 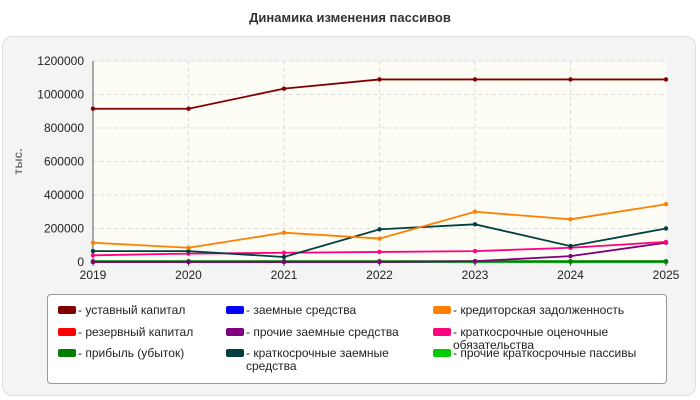 I want to click on y-tick-label: 400000, so click(x=64, y=195).